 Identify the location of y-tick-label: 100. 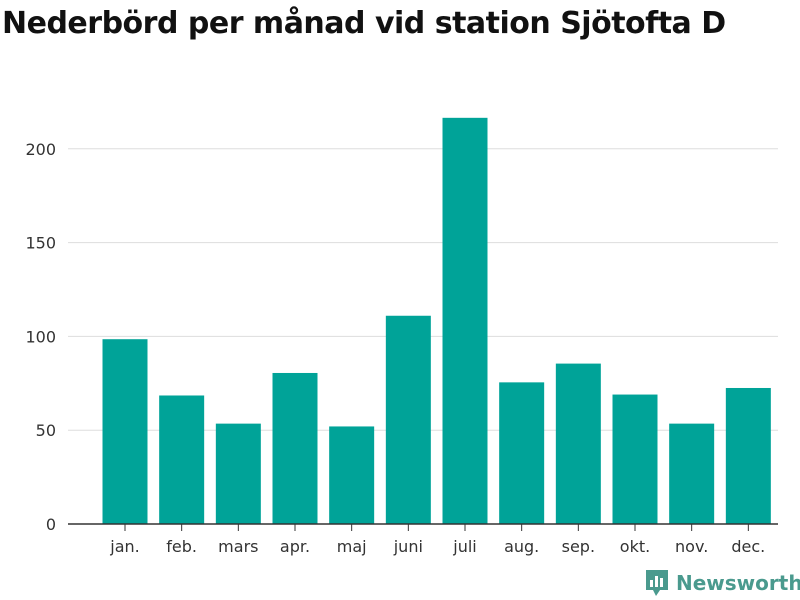
(40, 336).